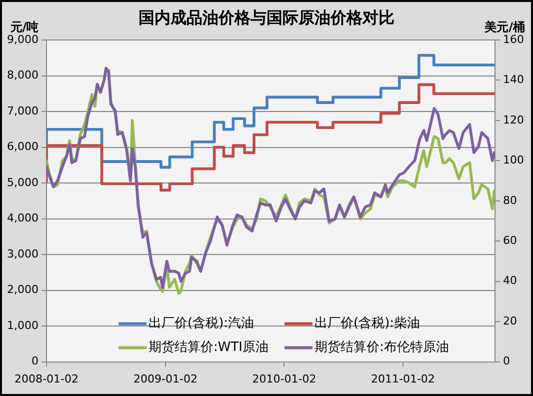 This screenshot has height=396, width=533. I want to click on y-tick-label: 4,000, so click(22, 218).